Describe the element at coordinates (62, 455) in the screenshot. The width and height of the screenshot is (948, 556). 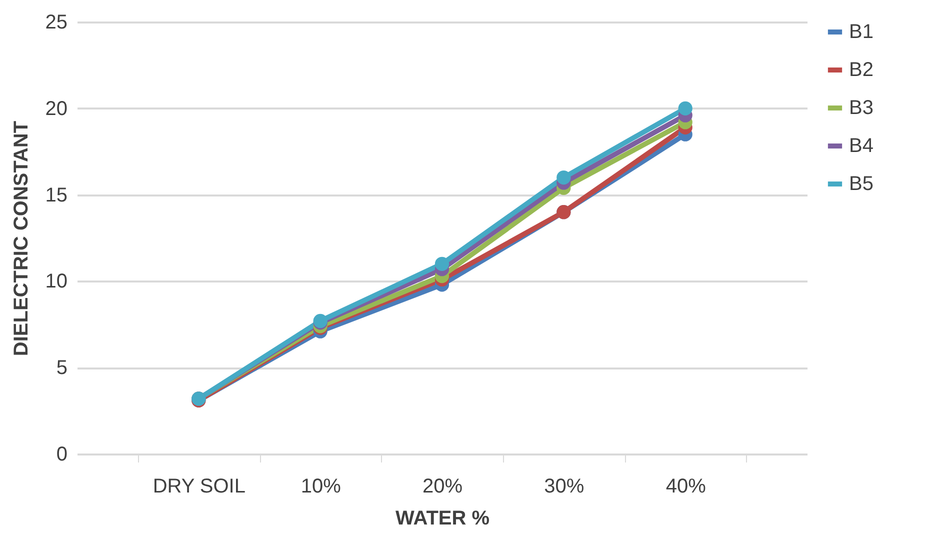
I see `y-tick-label: 0` at that location.